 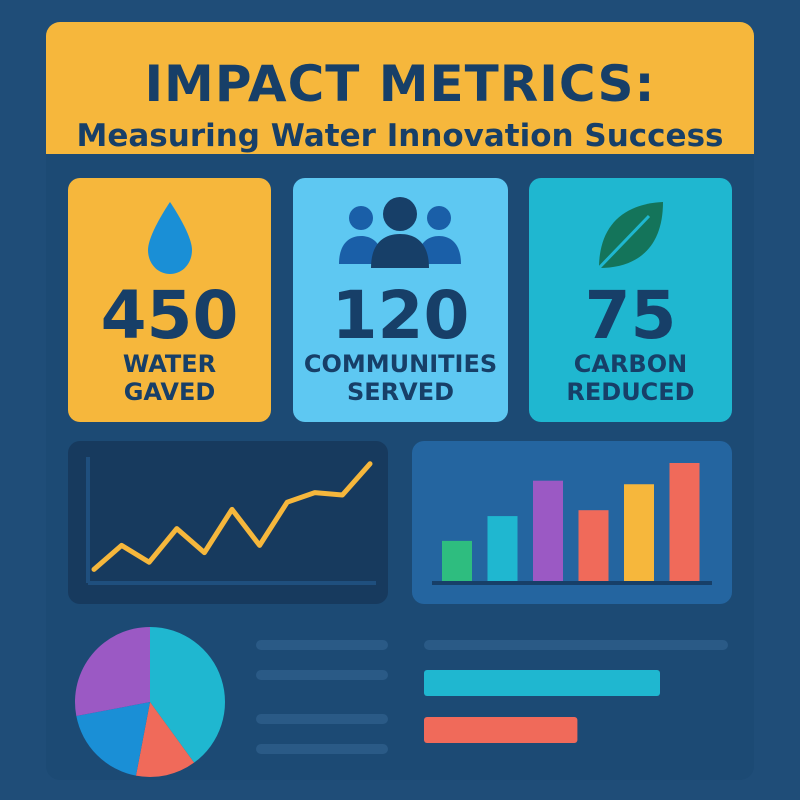 What do you see at coordinates (542, 706) in the screenshot?
I see `horizontal-bar-chart` at bounding box center [542, 706].